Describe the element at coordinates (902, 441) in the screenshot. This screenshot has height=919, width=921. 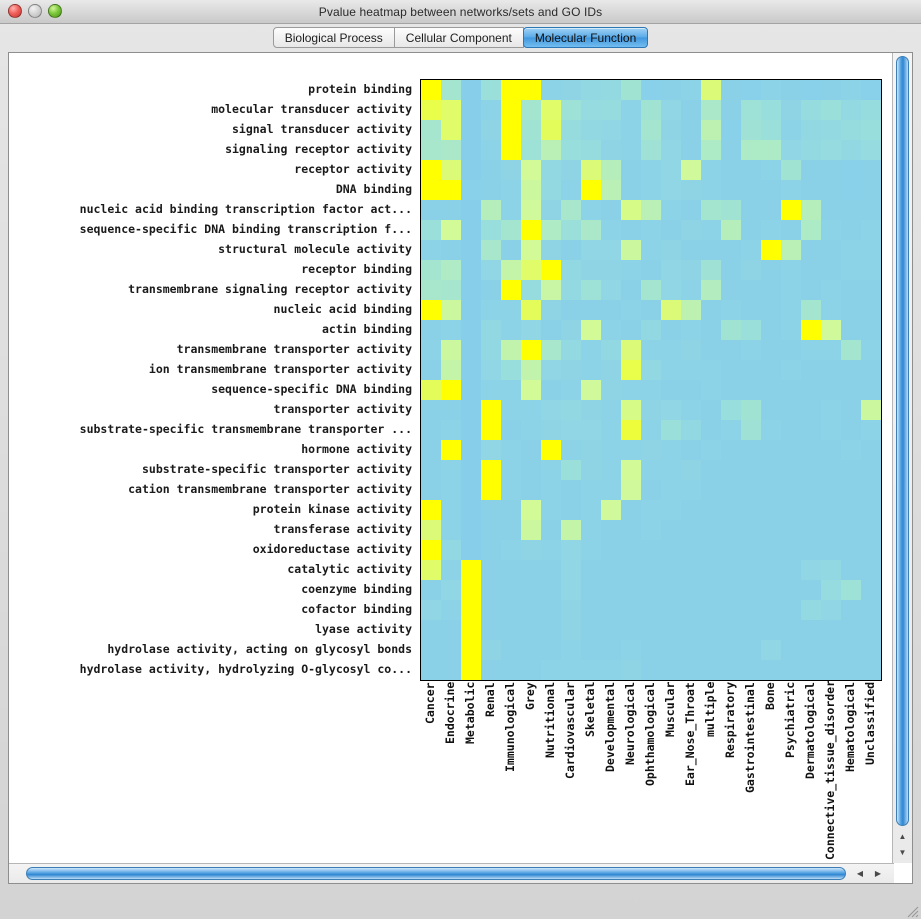
I see `vertical-scrollbar-thumb` at that location.